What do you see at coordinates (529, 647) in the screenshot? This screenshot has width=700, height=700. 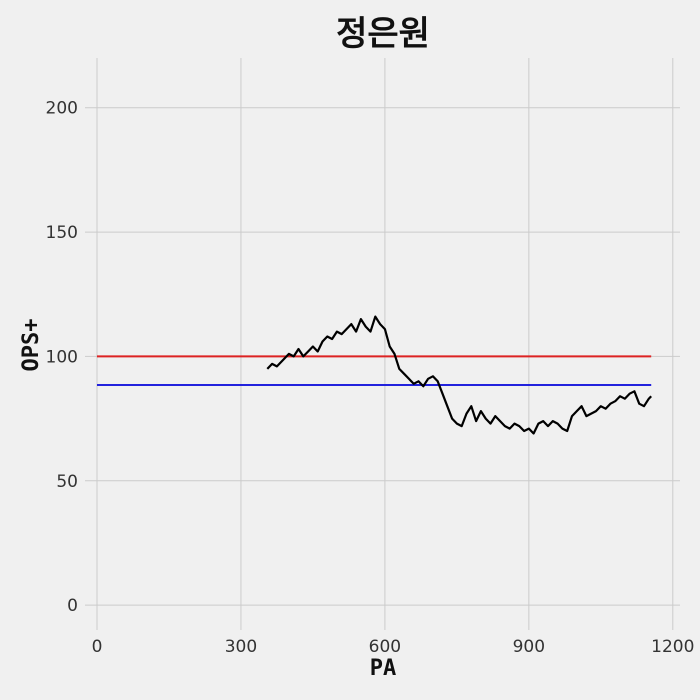 I see `x-tick-label: 900` at bounding box center [529, 647].